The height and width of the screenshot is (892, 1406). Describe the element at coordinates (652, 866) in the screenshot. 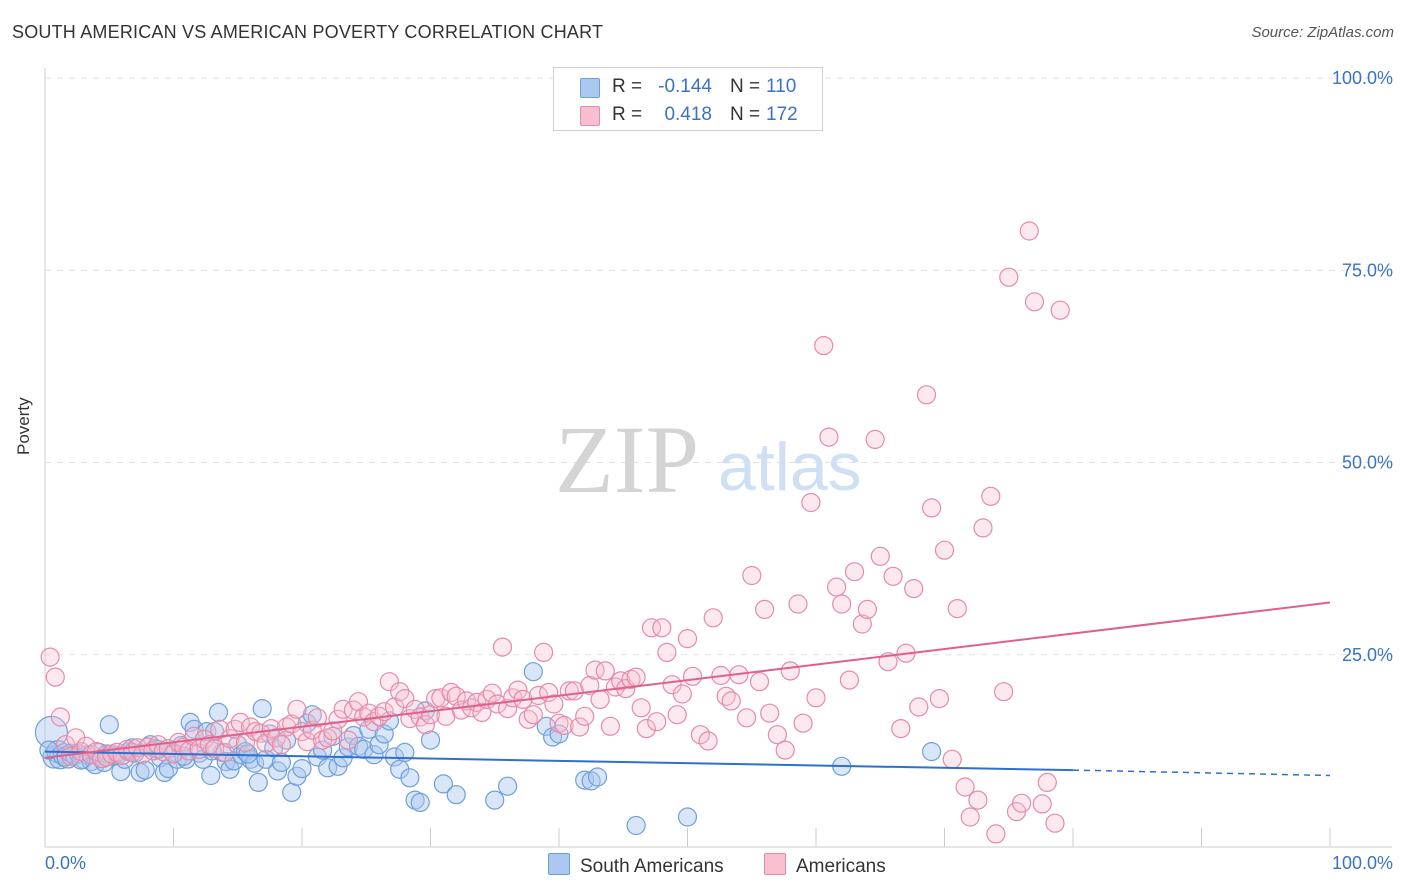

I see `bottom-legend-label: South Americans` at that location.